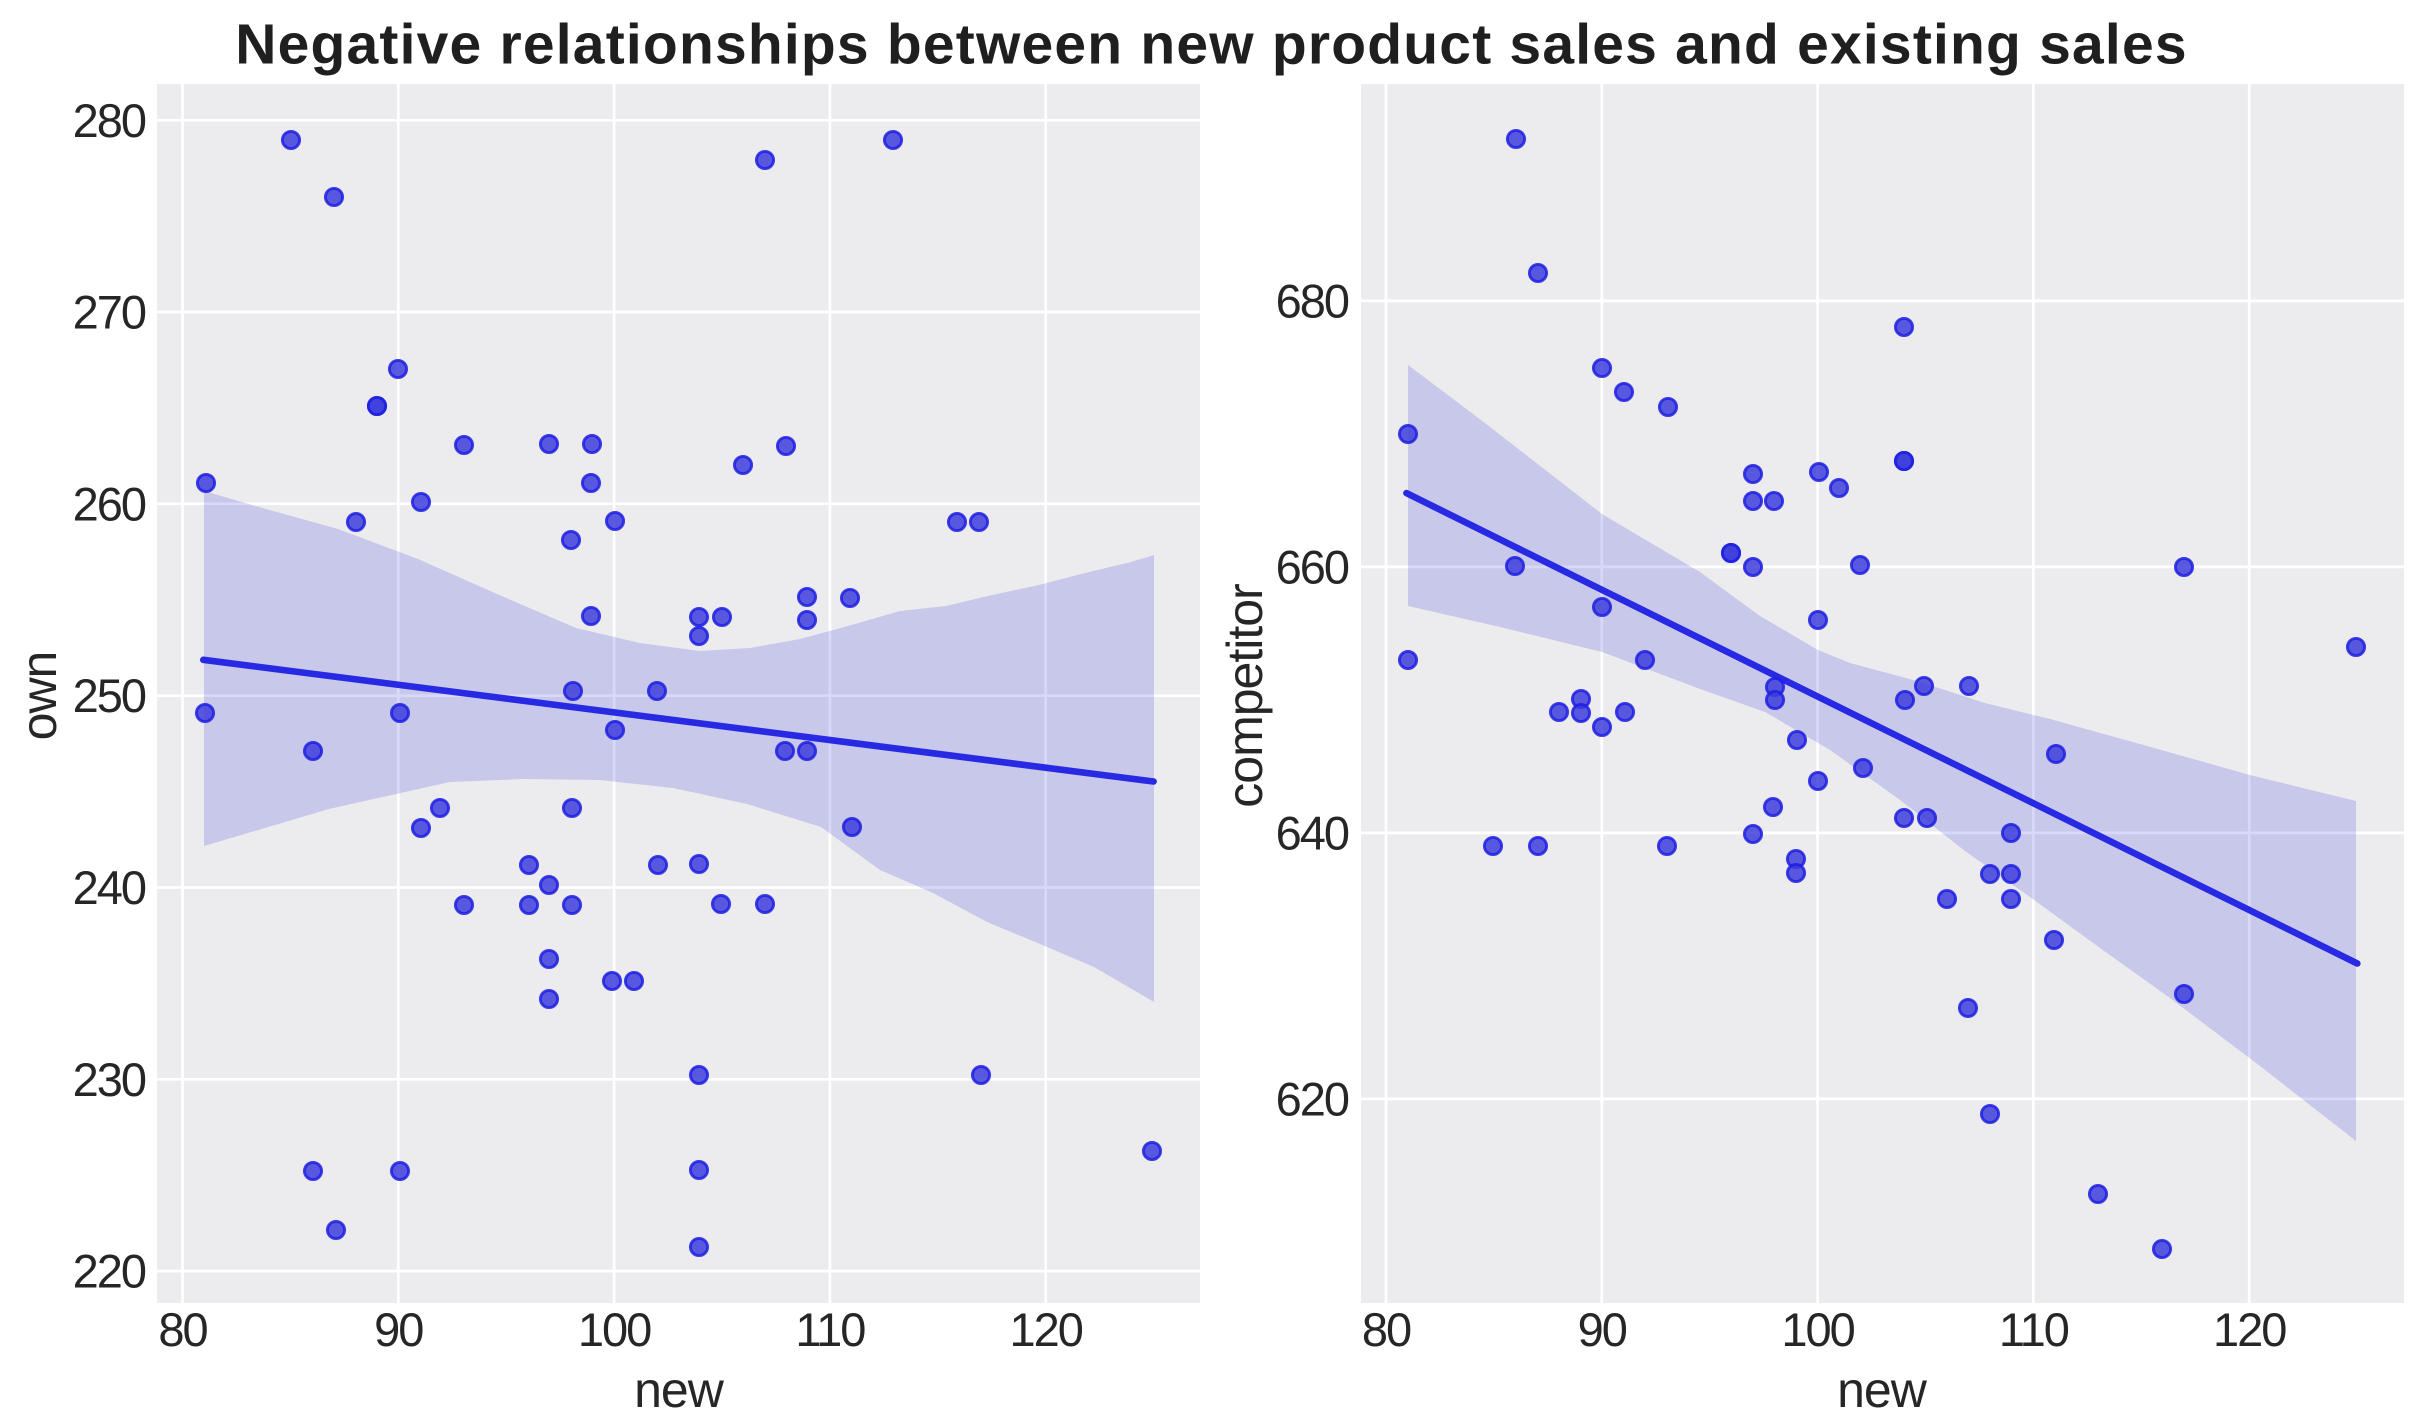 This screenshot has width=2423, height=1423. What do you see at coordinates (1312, 832) in the screenshot?
I see `svg-text: 640` at bounding box center [1312, 832].